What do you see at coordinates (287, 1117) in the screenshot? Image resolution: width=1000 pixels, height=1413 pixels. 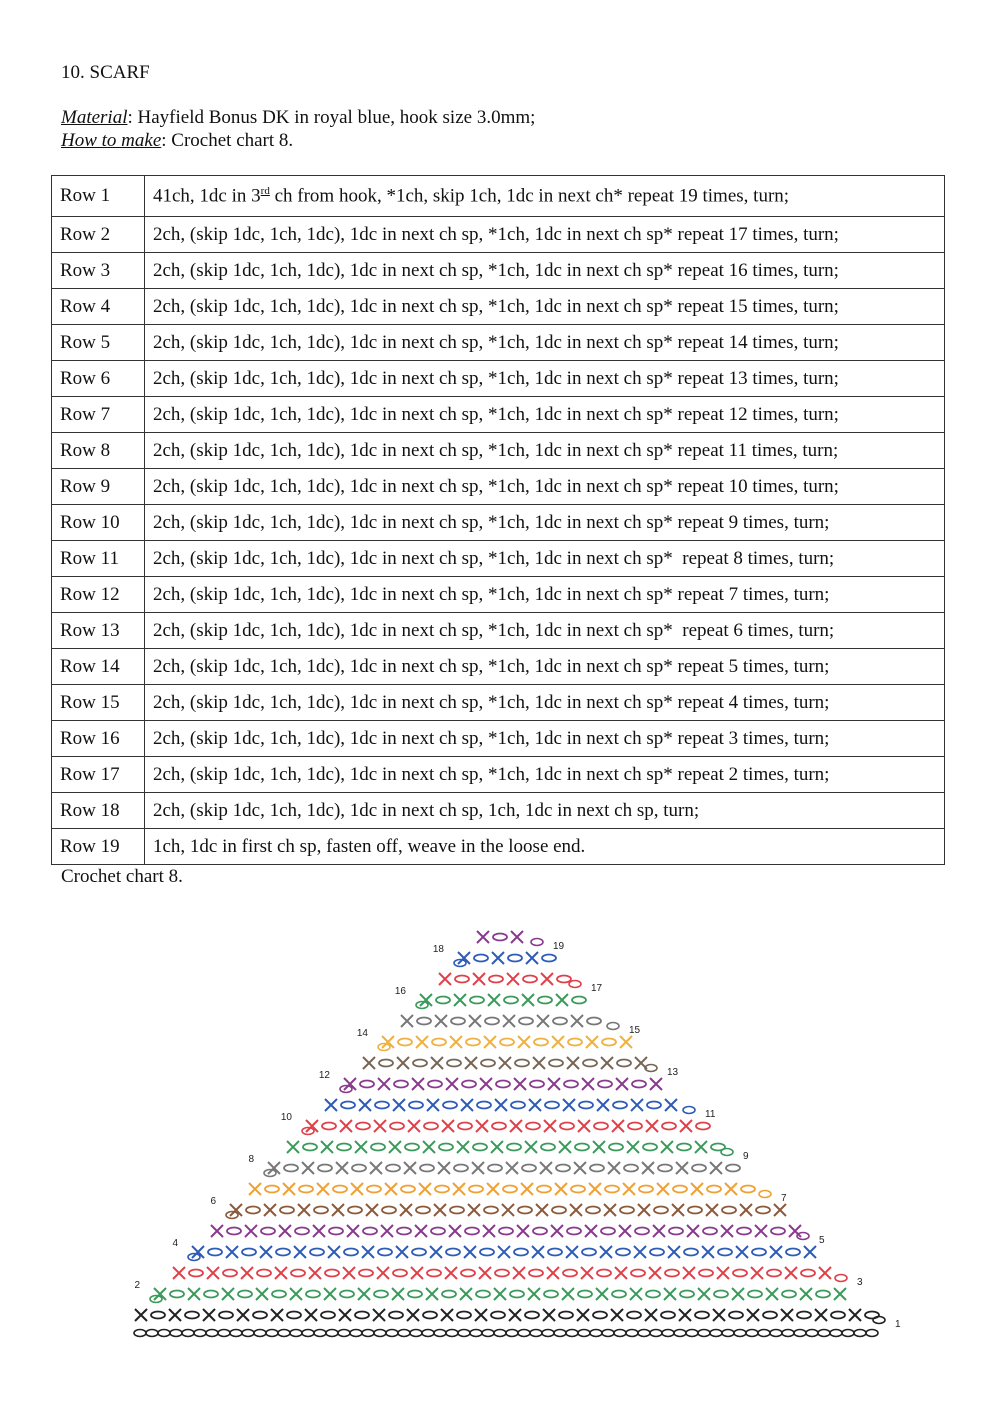 I see `row-number: 10` at bounding box center [287, 1117].